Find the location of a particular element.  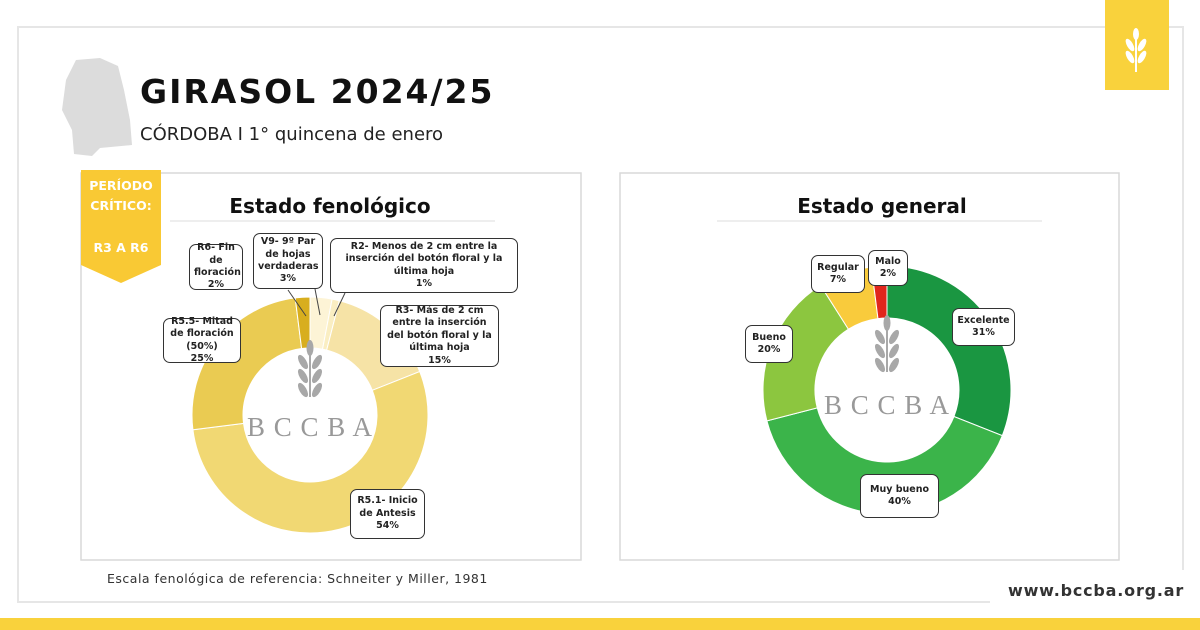

label-text: 3% is located at coordinates (288, 279).